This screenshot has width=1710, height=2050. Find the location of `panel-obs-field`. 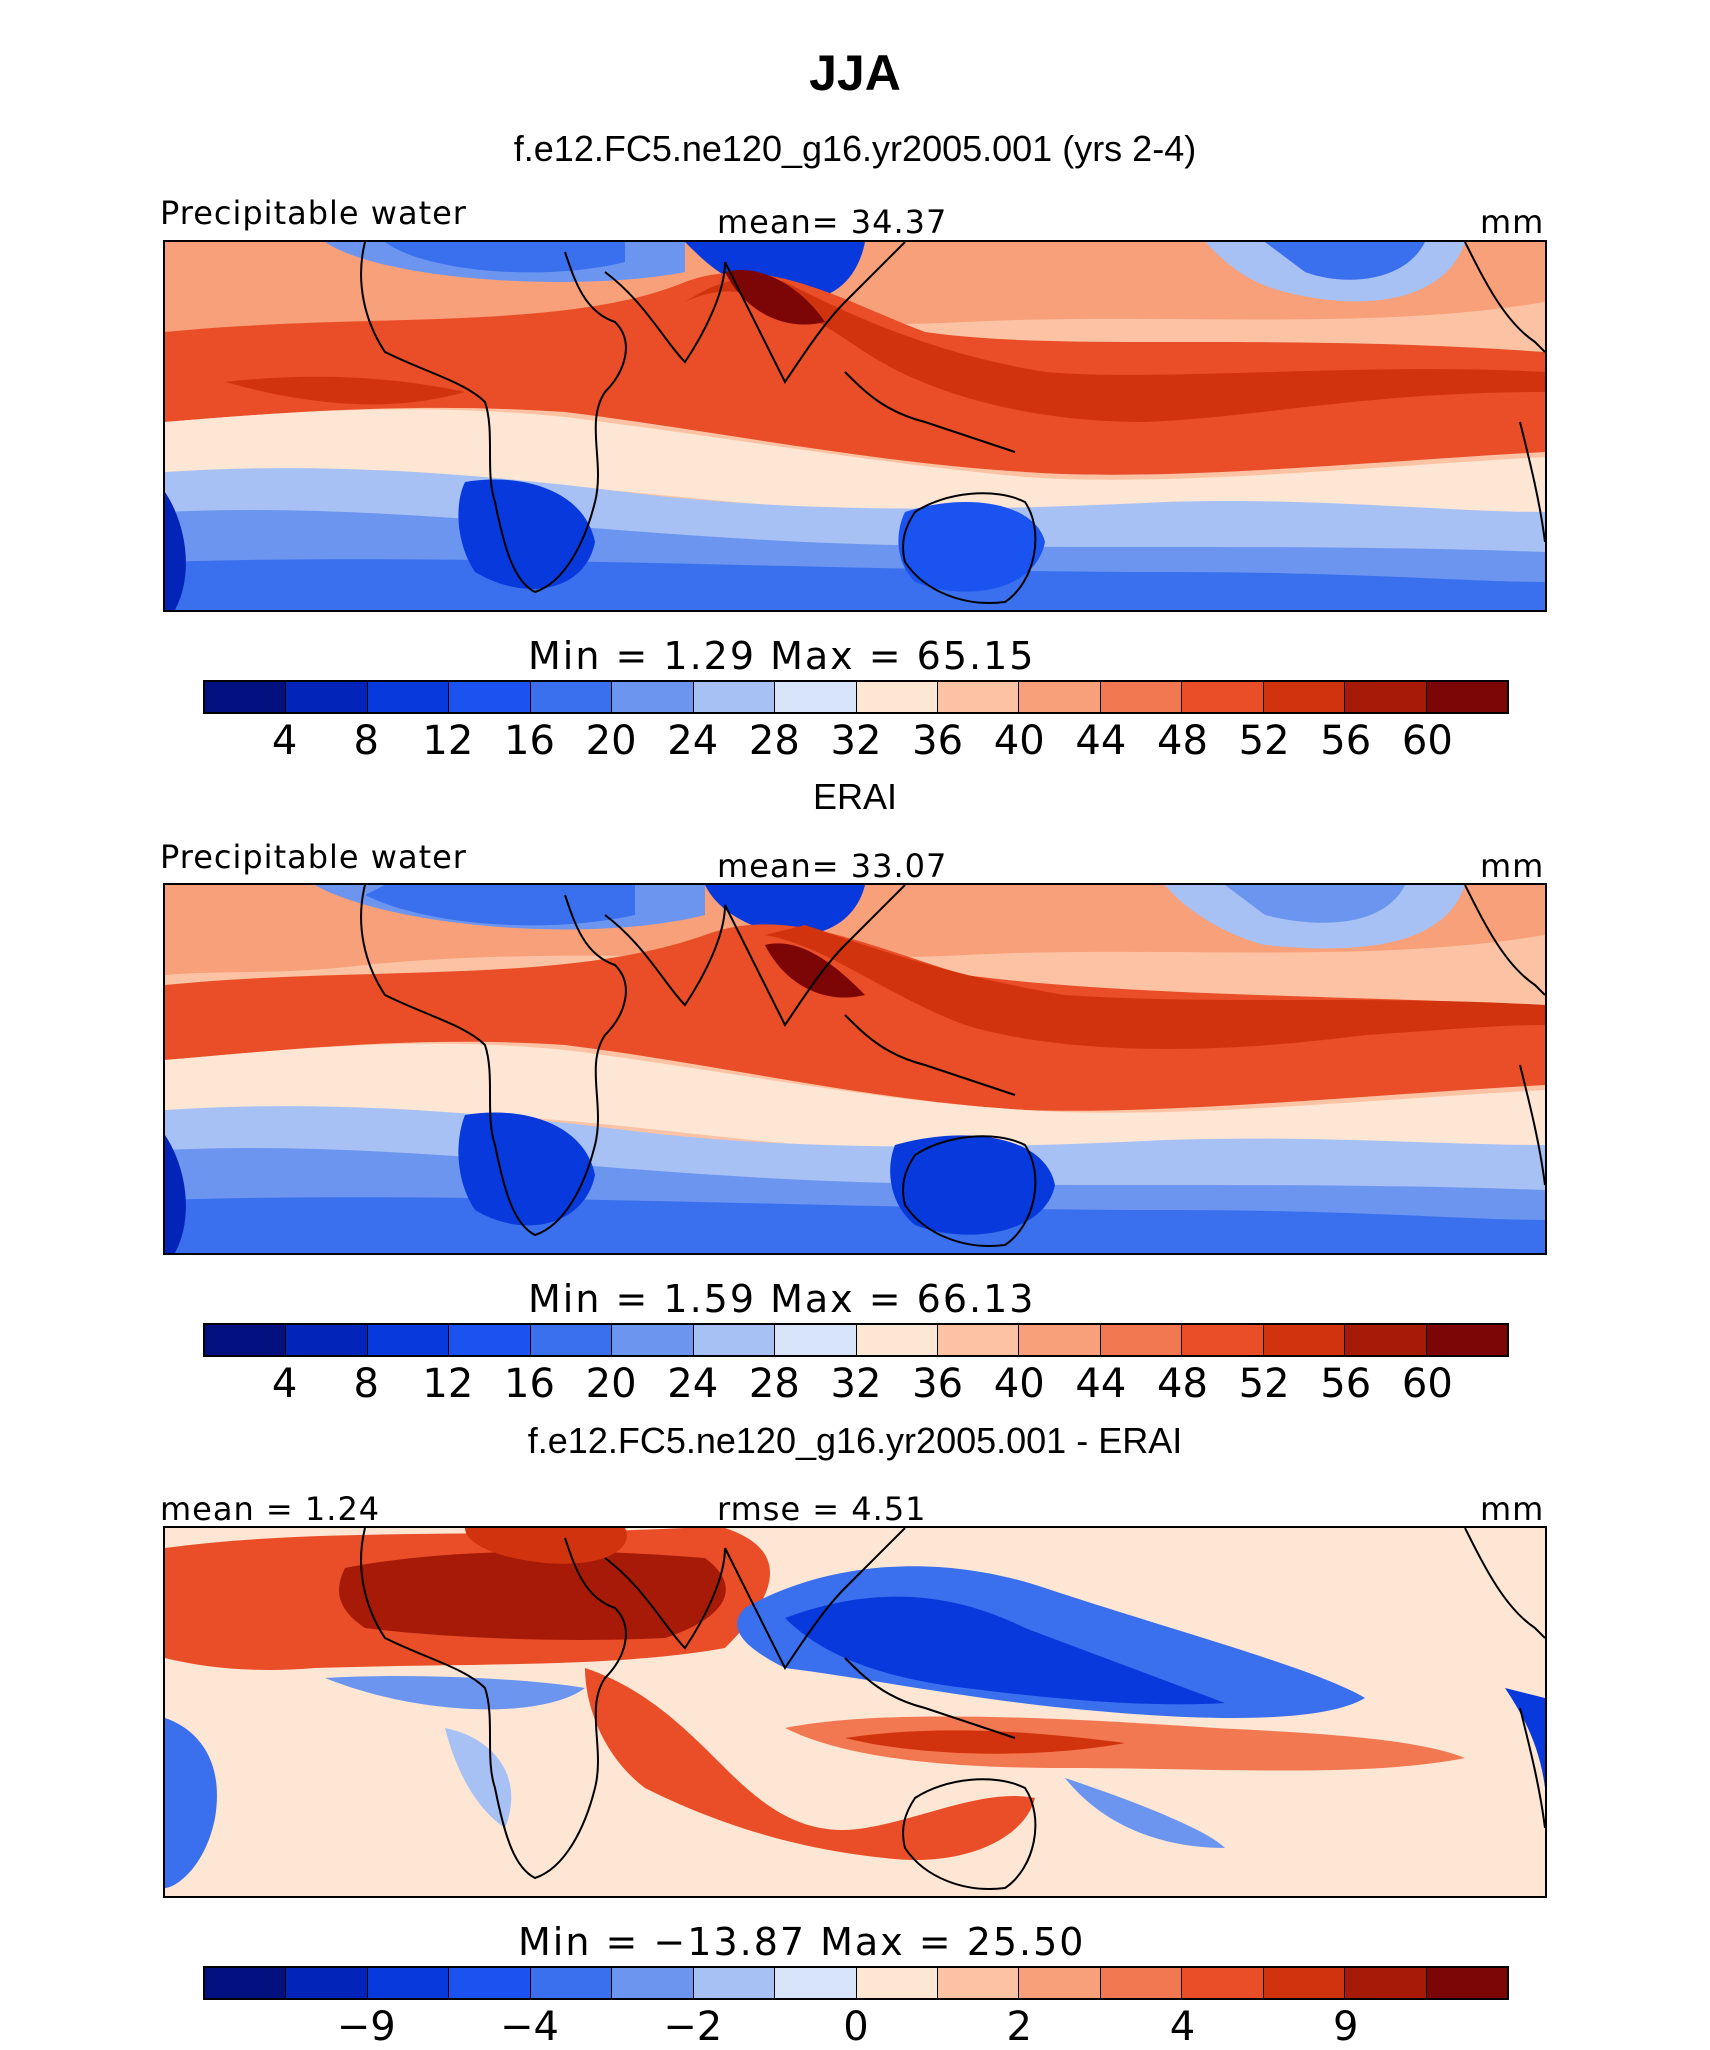

panel-obs-field is located at coordinates (855, 1069).